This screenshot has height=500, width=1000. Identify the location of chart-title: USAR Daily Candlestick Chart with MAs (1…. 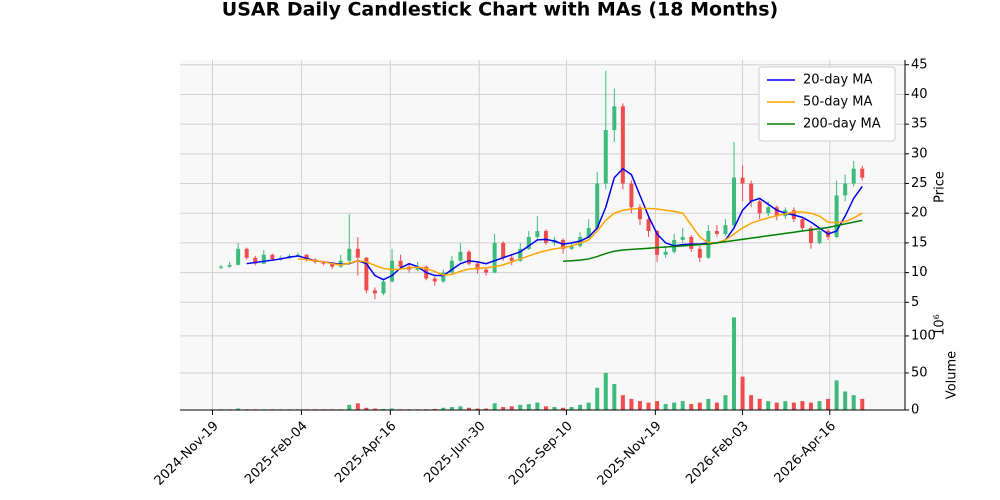
(500, 10).